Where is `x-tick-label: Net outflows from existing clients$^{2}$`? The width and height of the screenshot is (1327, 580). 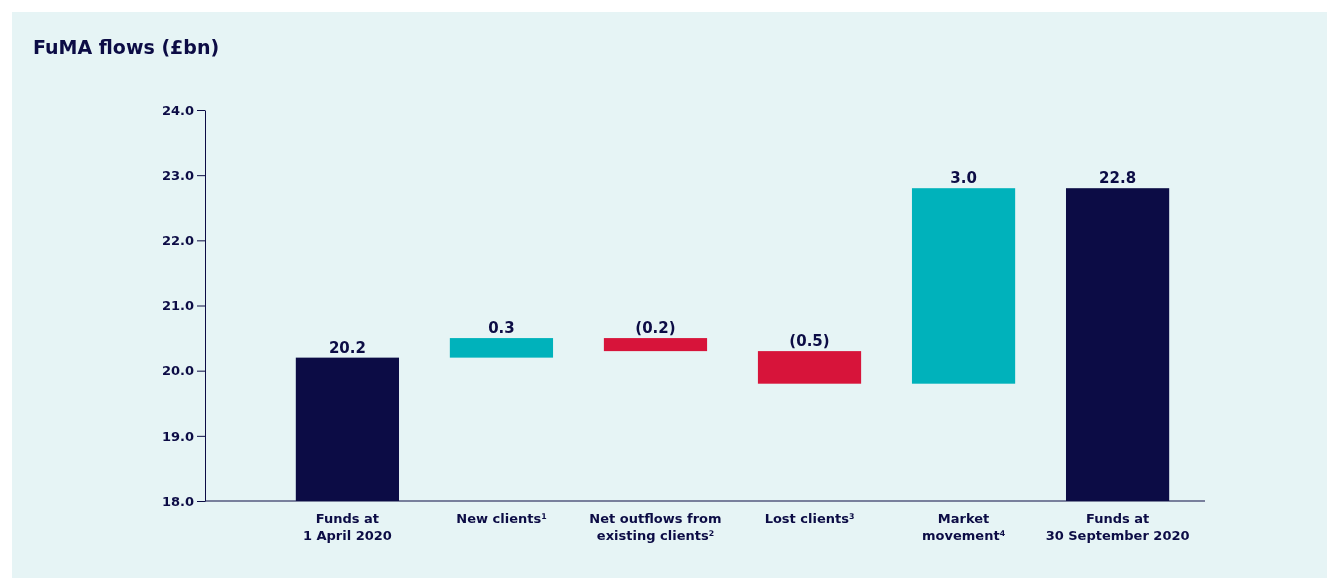 x-tick-label: Net outflows from existing clients$^{2}$ is located at coordinates (655, 527).